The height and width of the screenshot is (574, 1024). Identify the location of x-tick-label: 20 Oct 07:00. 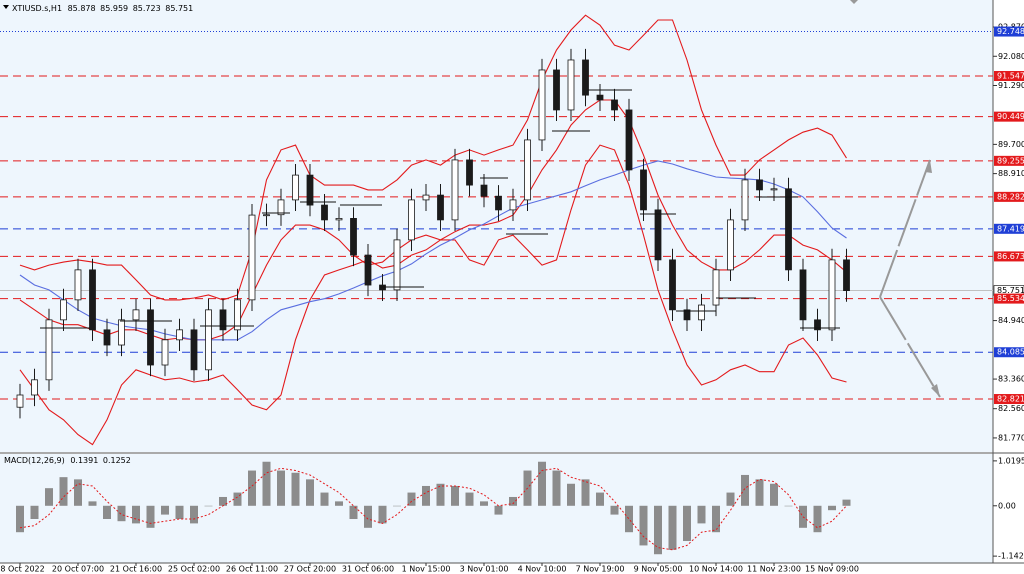
(78, 569).